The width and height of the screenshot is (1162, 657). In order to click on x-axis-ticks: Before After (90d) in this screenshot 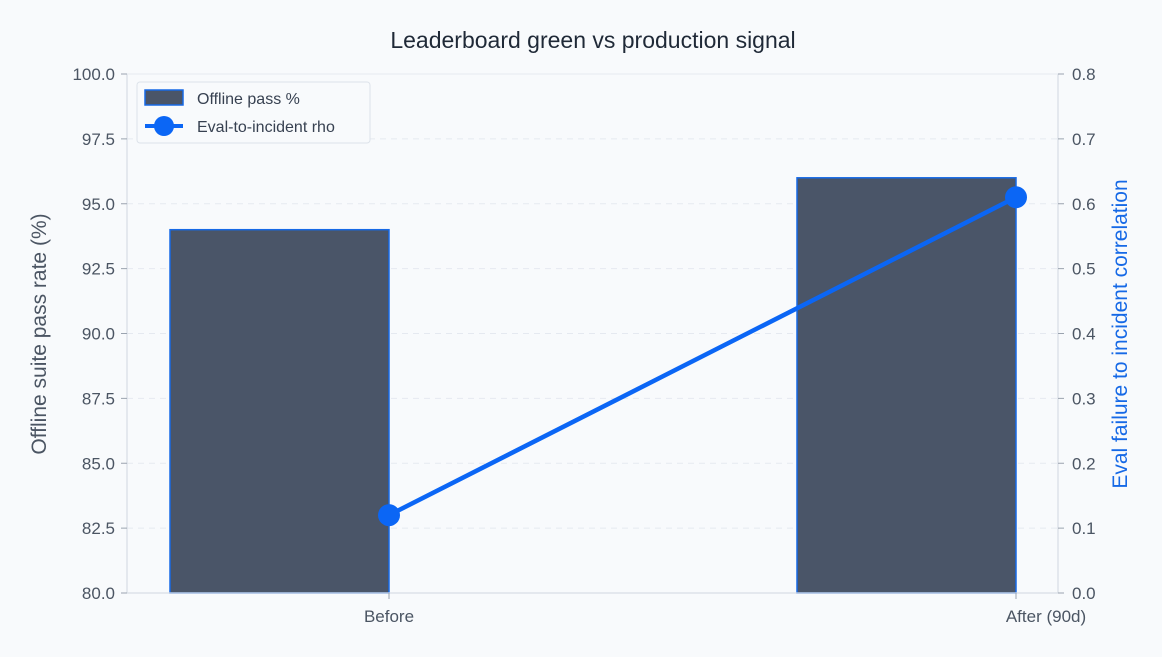, I will do `click(725, 609)`.